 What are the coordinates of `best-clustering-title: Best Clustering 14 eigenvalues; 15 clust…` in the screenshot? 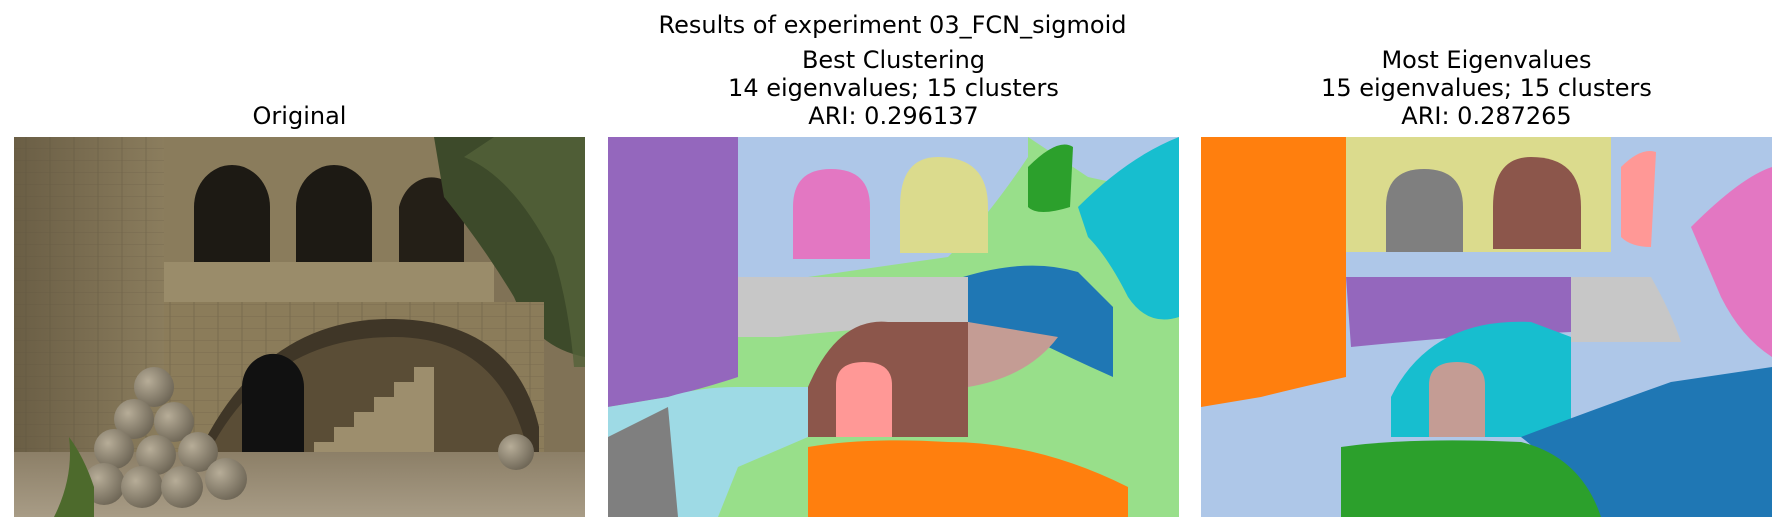 It's located at (893, 88).